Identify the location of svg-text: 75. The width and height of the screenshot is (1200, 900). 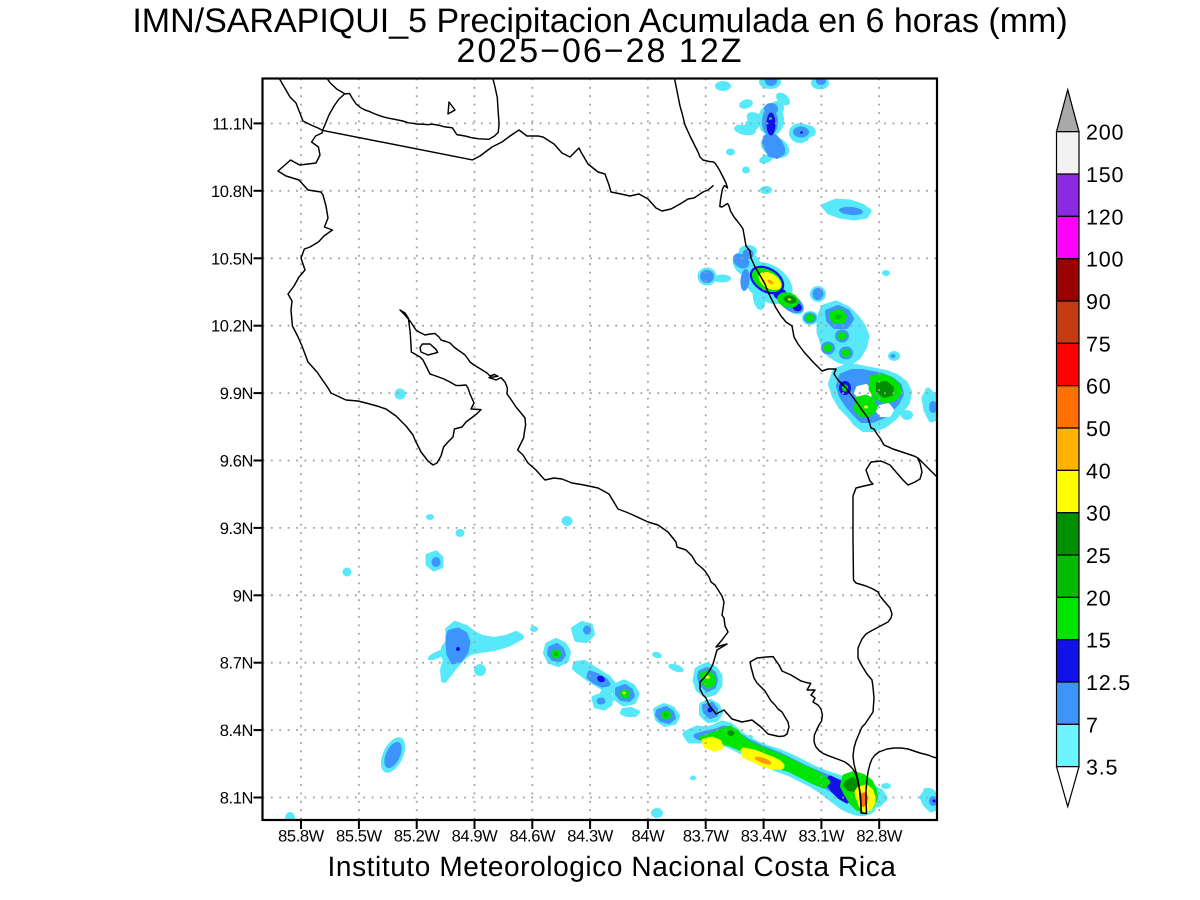
(1099, 344).